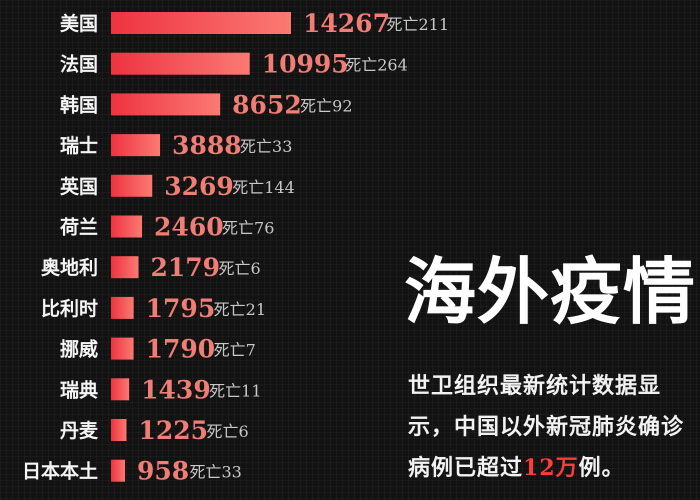  Describe the element at coordinates (79, 64) in the screenshot. I see `category-label: 法国` at that location.